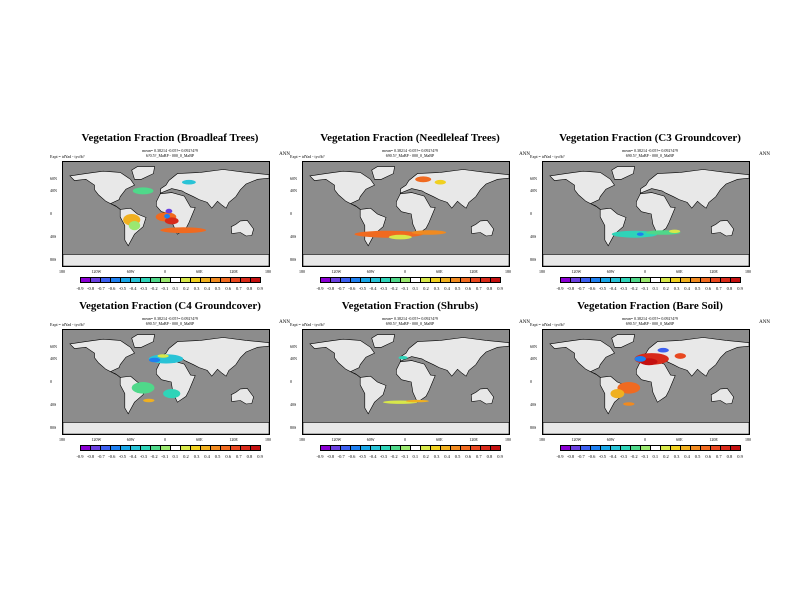 This screenshot has height=600, width=800. Describe the element at coordinates (293, 405) in the screenshot. I see `lat-tick-label: 40S` at that location.